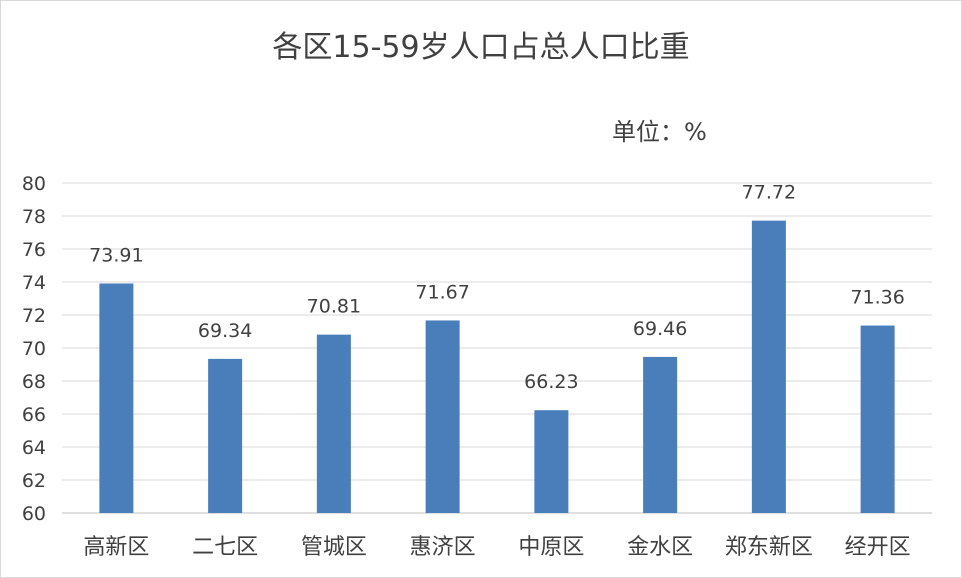  Describe the element at coordinates (225, 547) in the screenshot. I see `x-tick-label: 二七区` at that location.